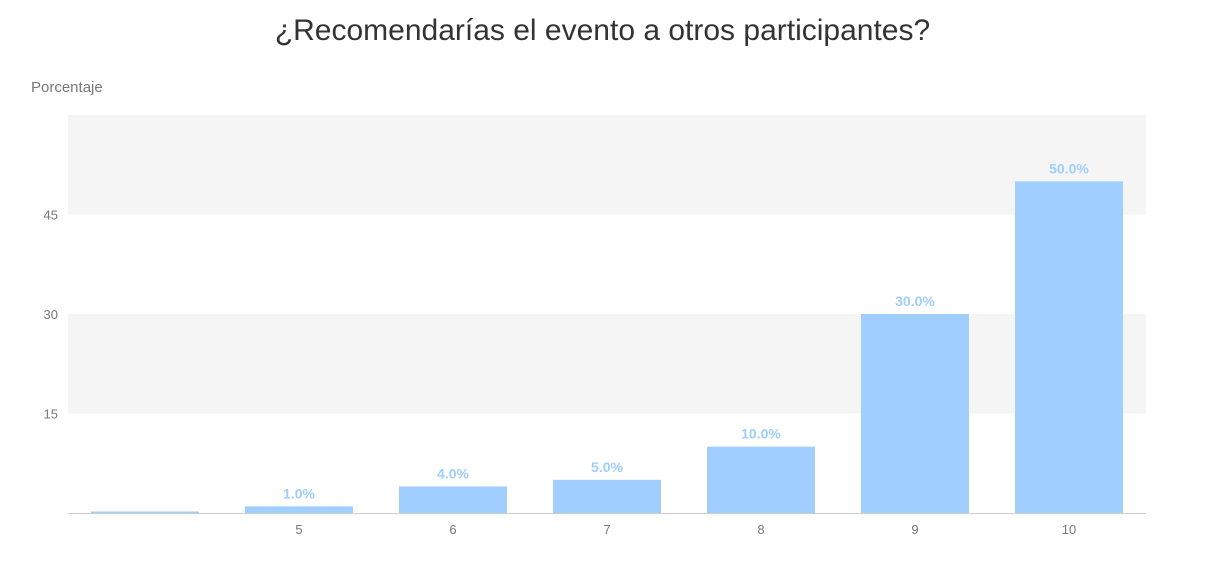 This screenshot has height=568, width=1205. I want to click on data-label: 1.0%, so click(299, 493).